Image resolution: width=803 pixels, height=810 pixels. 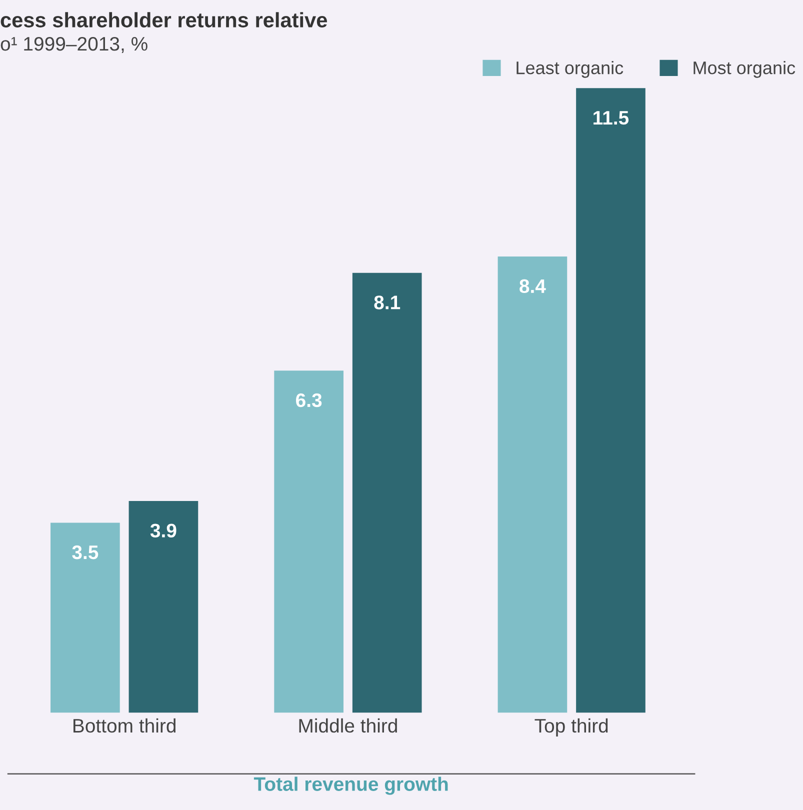 What do you see at coordinates (348, 725) in the screenshot?
I see `x-tick-label: Middle third` at bounding box center [348, 725].